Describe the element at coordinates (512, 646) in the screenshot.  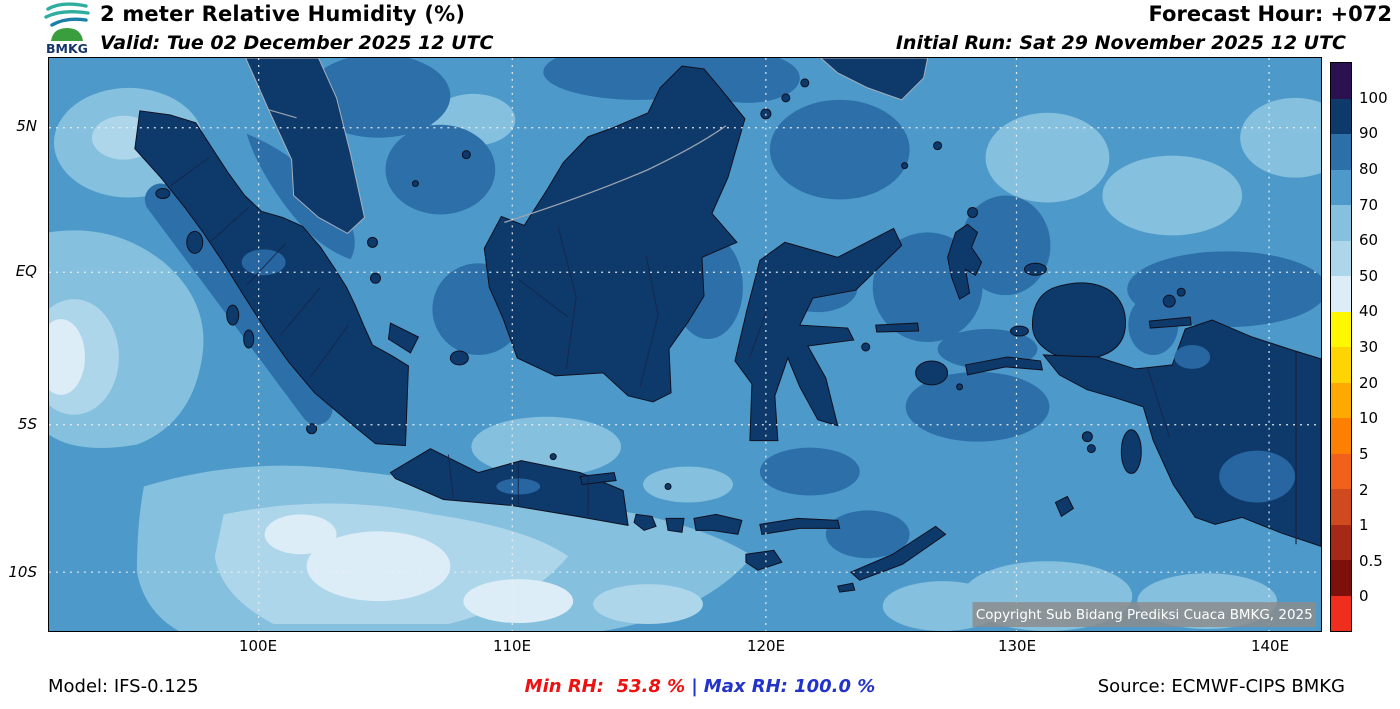
I see `lon-axis-label: 110E` at that location.